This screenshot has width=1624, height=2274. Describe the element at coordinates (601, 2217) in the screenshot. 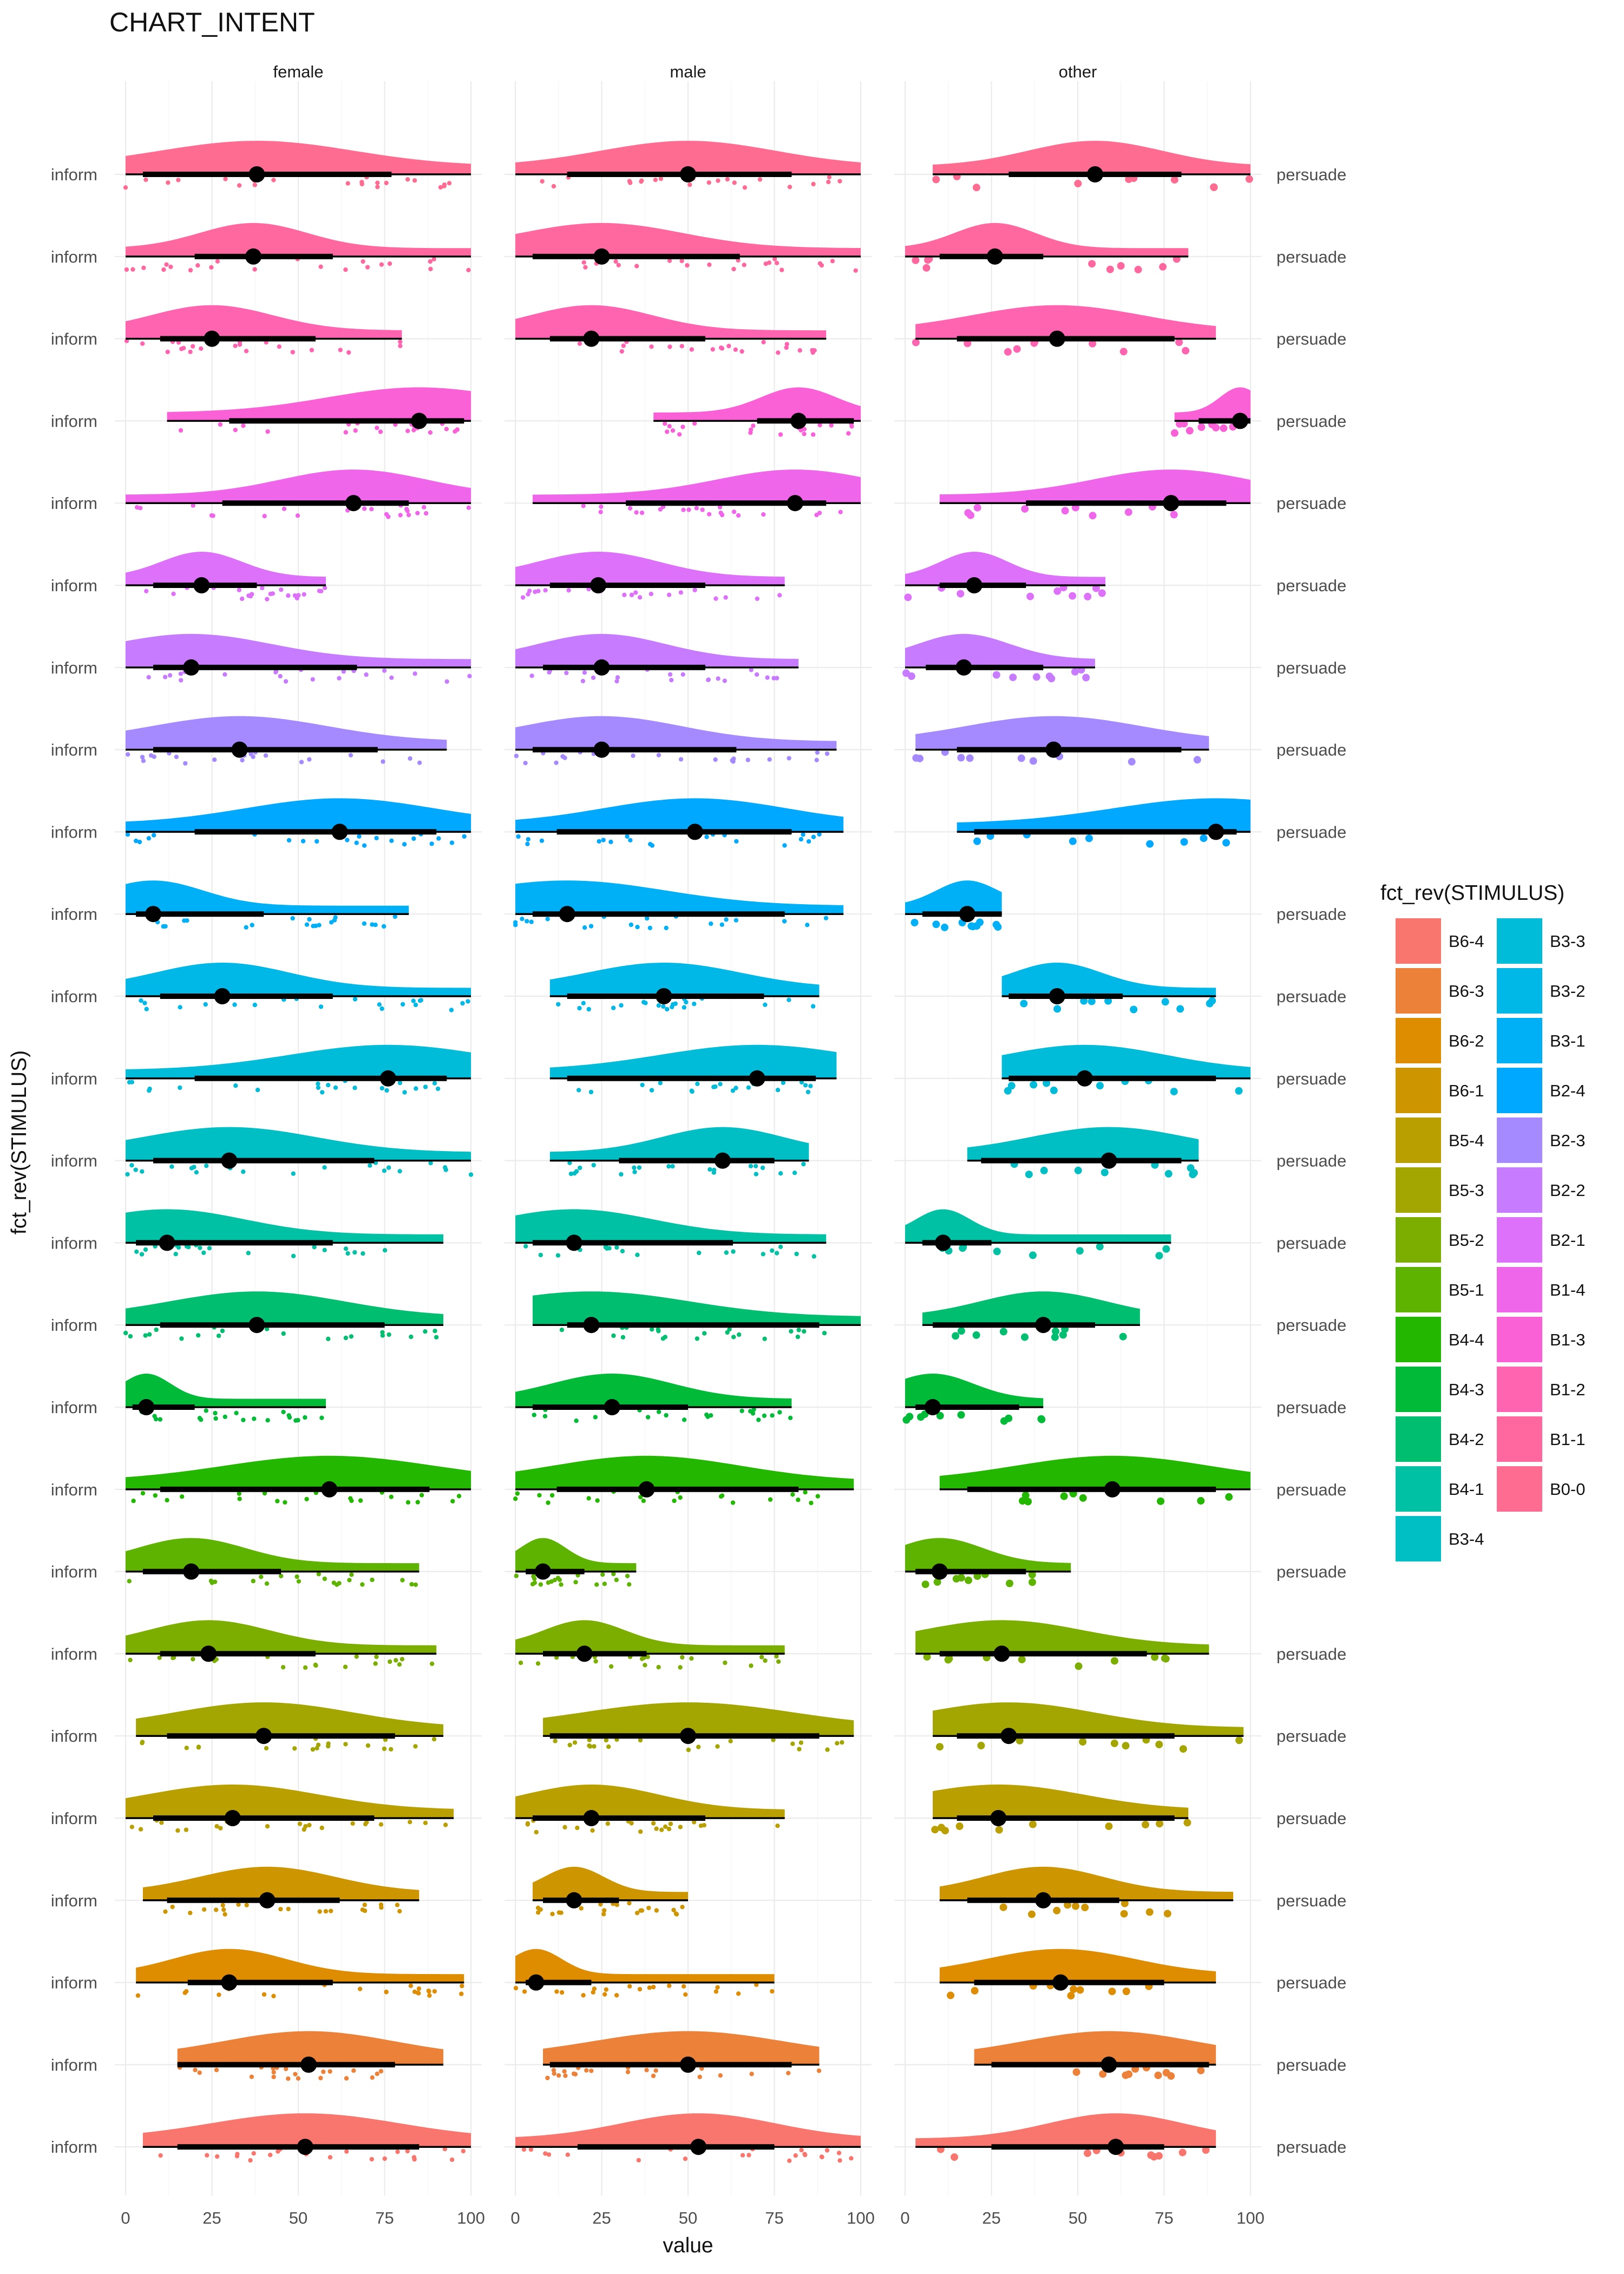

I see `x-tick-label: 25` at that location.